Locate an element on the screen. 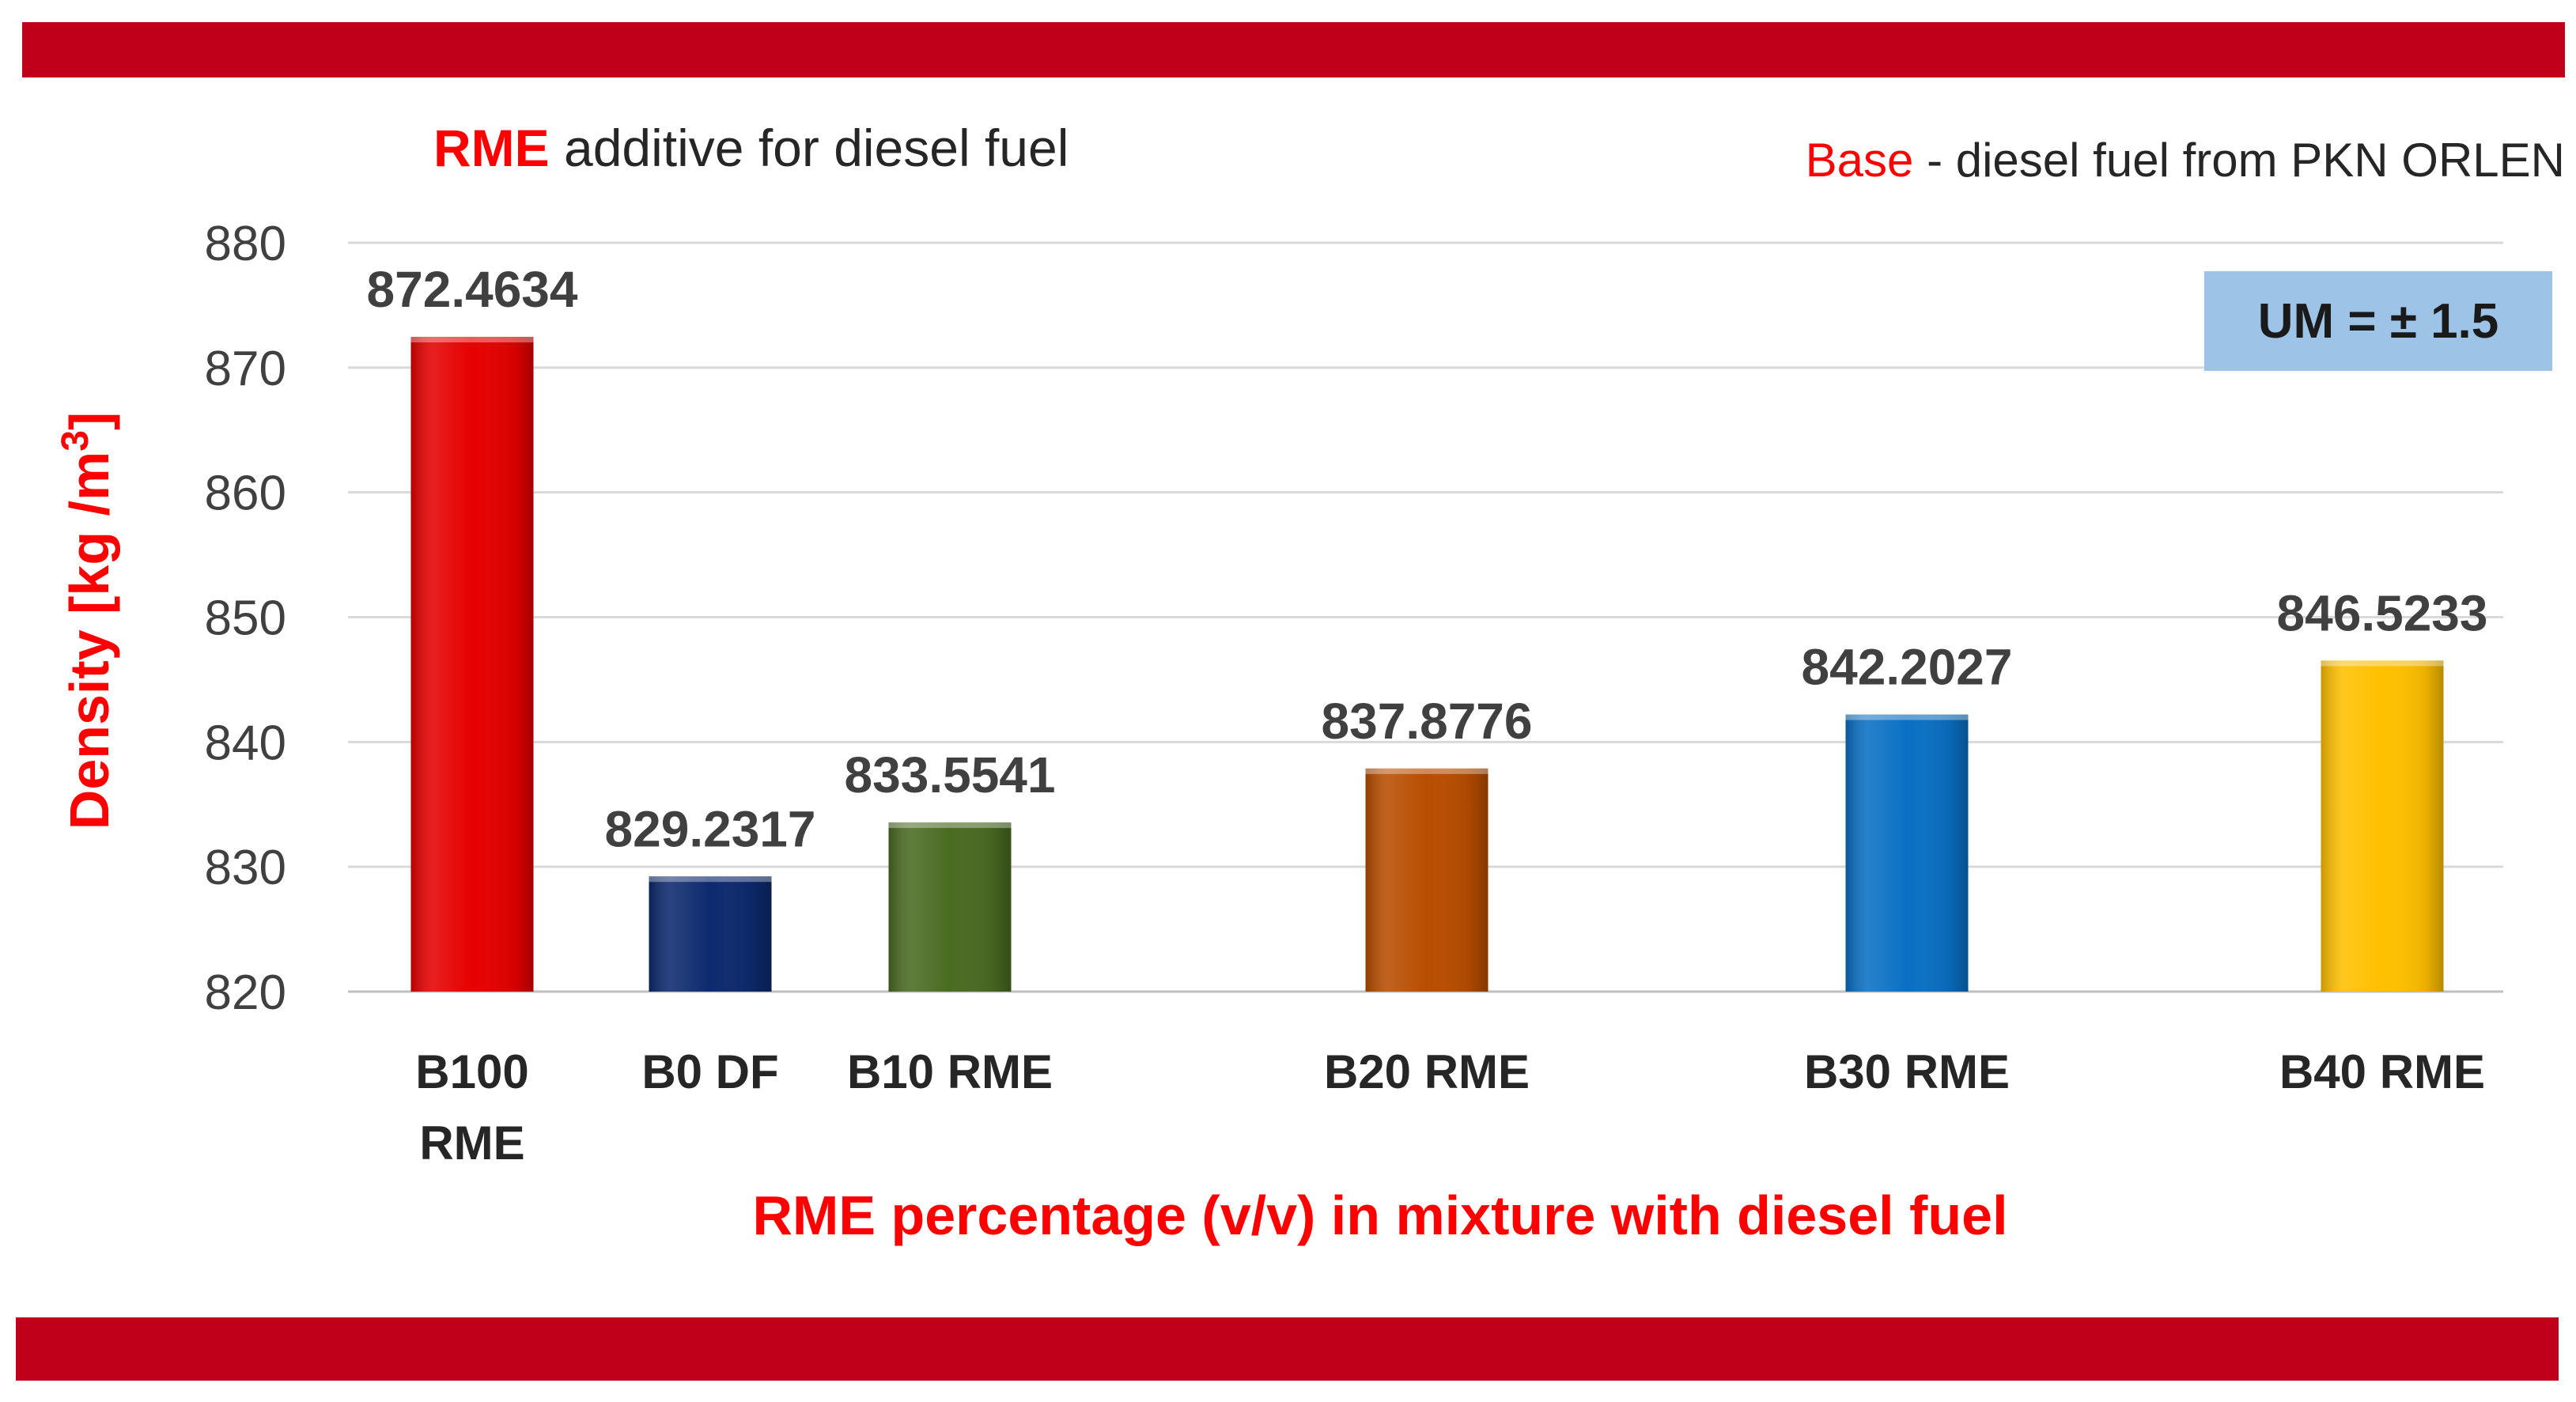 The image size is (2576, 1402). chart-subtitle-accent: Base is located at coordinates (1860, 161).